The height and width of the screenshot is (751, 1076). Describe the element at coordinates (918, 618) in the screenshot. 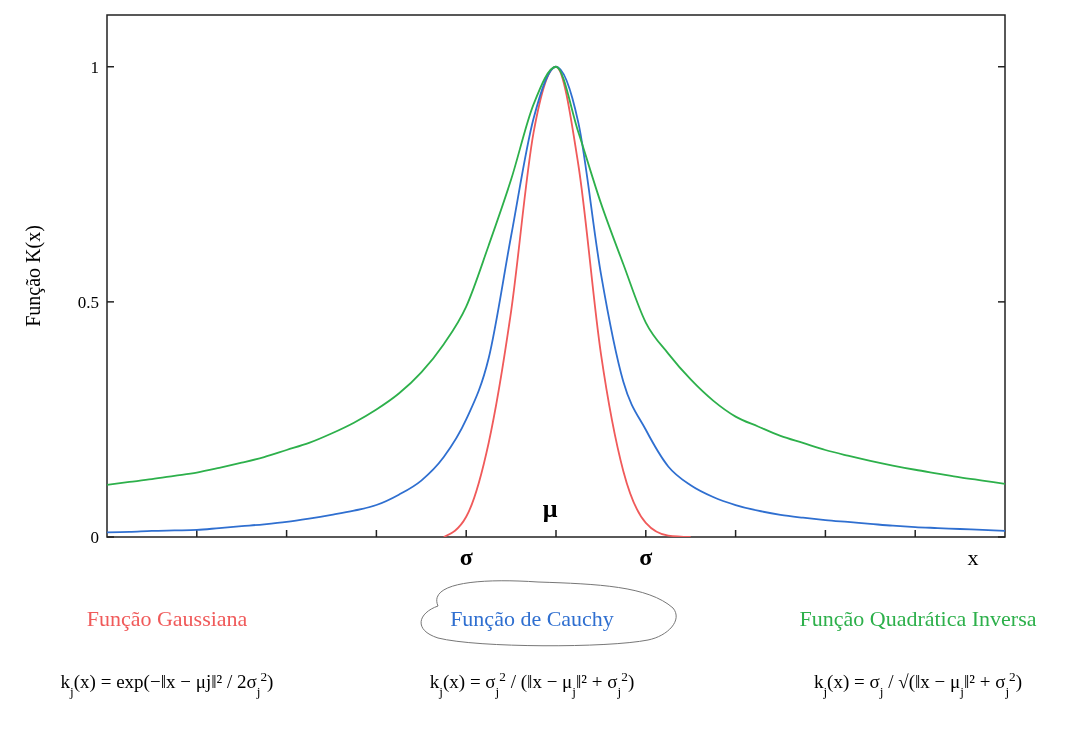

I see `text: Função Quadrática Inversa` at that location.